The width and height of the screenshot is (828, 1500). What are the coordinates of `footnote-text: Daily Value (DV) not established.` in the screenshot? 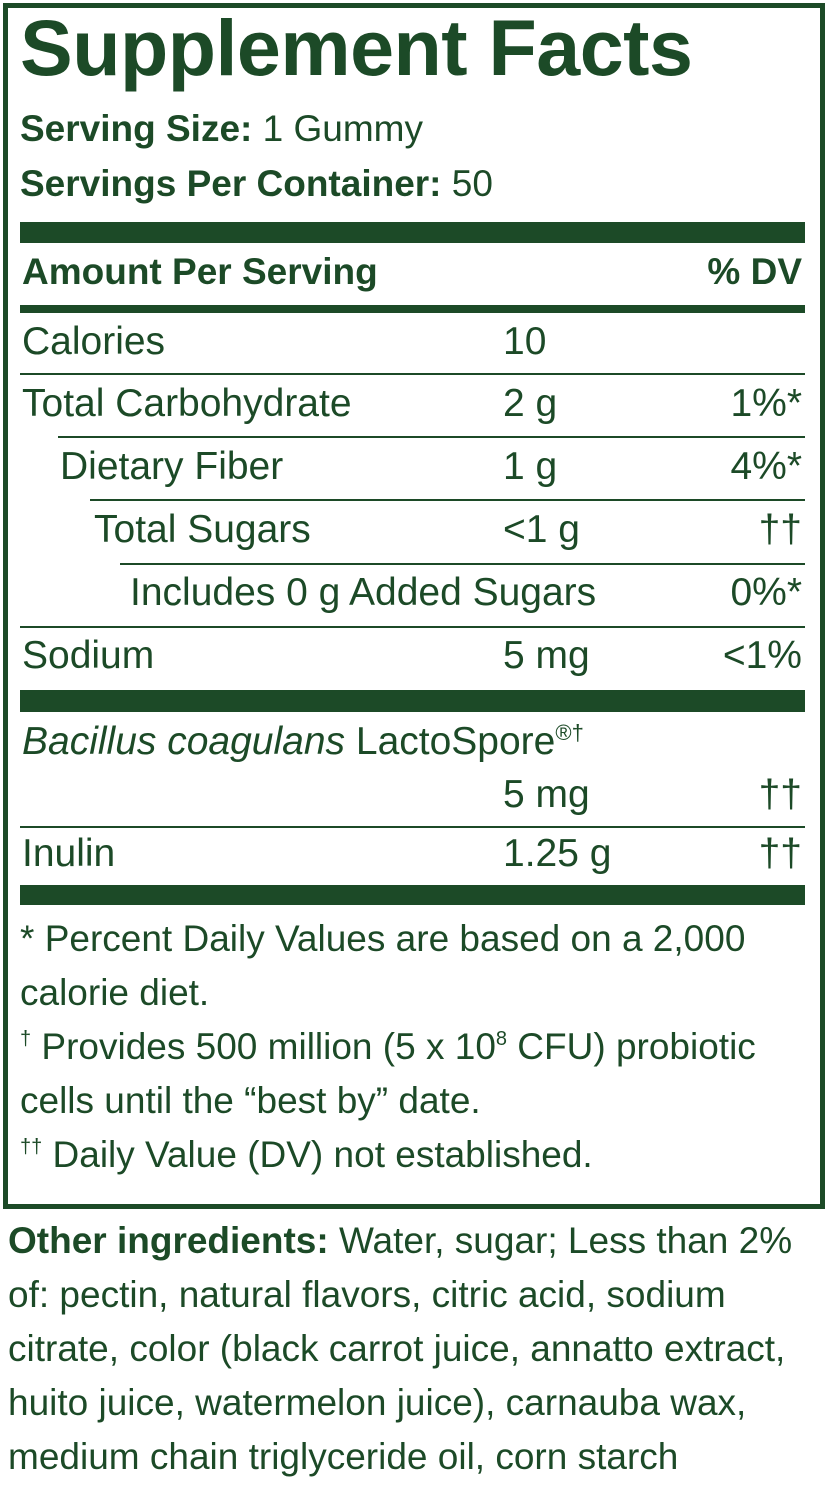 It's located at (322, 1154).